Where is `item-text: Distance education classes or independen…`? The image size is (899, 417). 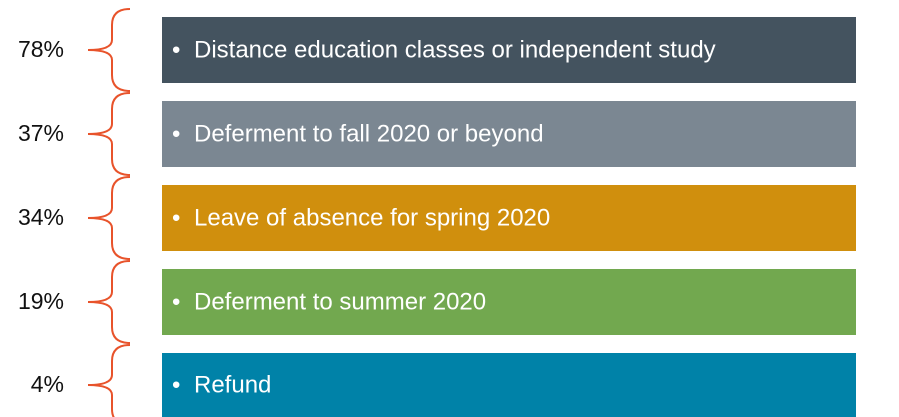
item-text: Distance education classes or independen… is located at coordinates (455, 49).